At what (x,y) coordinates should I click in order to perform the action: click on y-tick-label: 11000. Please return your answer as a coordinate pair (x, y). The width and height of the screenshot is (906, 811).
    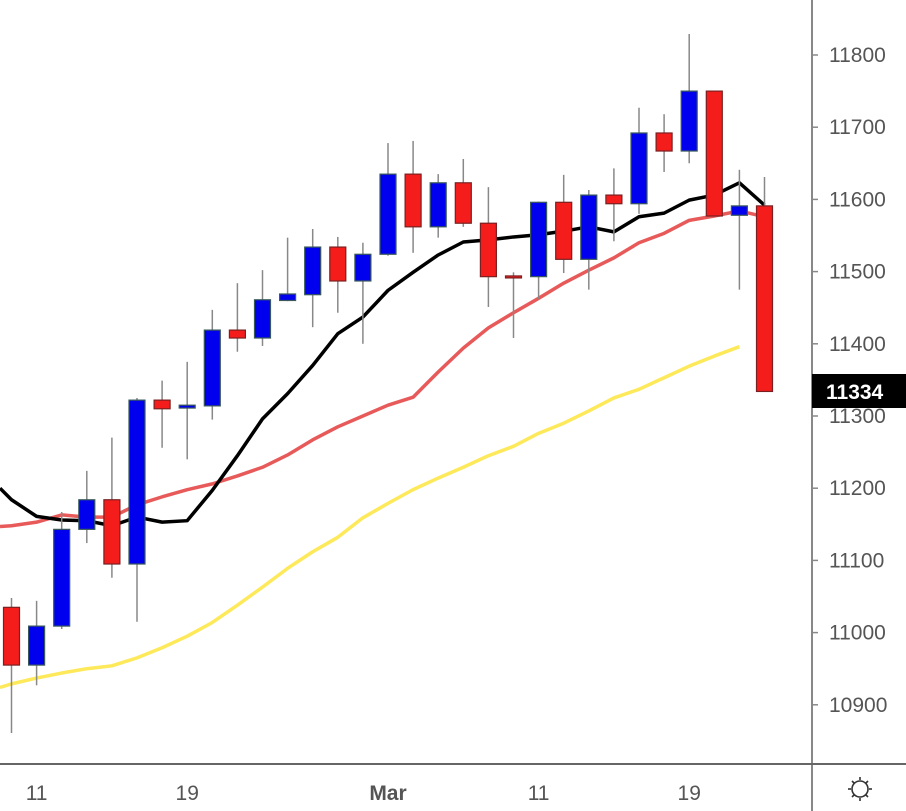
    Looking at the image, I should click on (857, 633).